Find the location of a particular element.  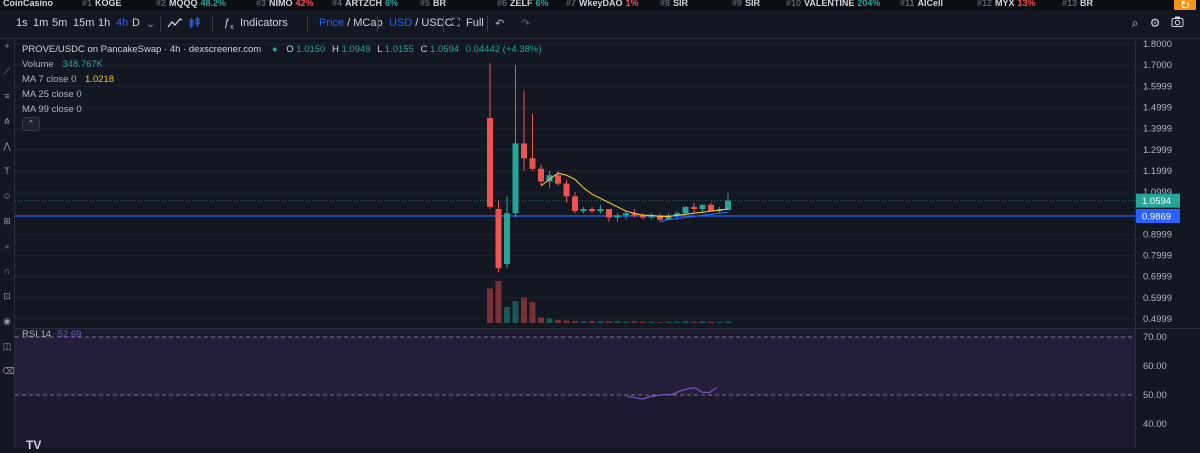

eye-icon: ◉ is located at coordinates (7, 321).